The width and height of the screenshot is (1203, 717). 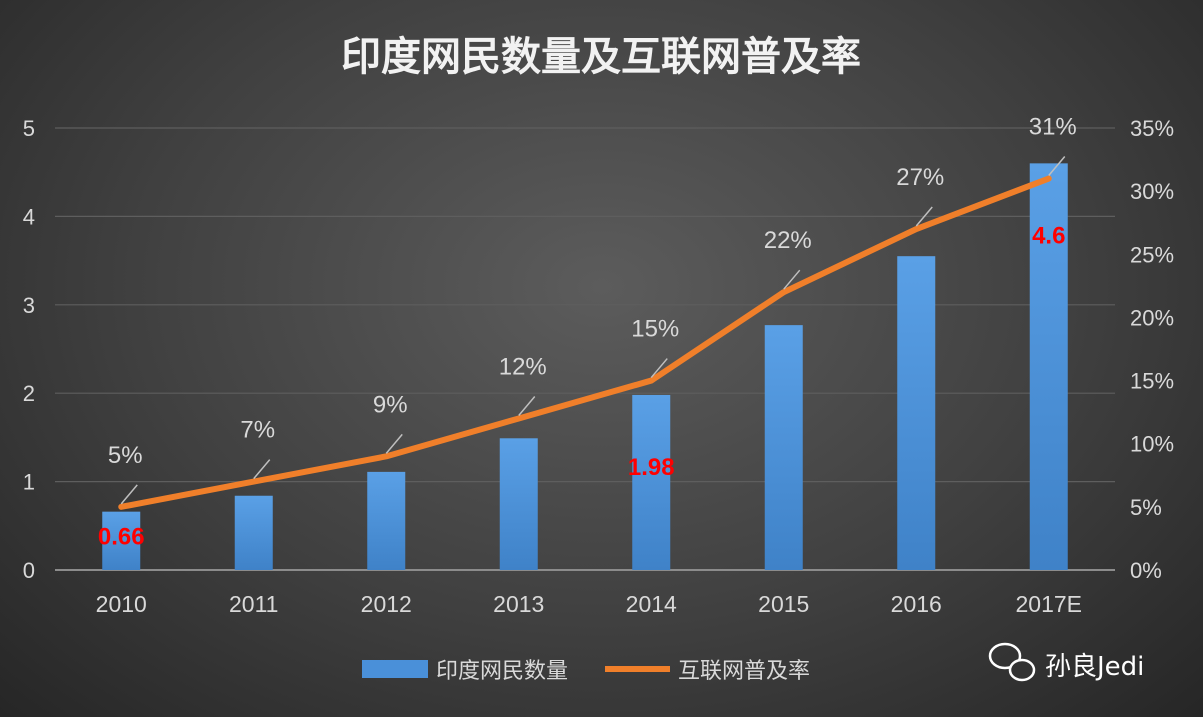 I want to click on bar-2016, so click(x=916, y=413).